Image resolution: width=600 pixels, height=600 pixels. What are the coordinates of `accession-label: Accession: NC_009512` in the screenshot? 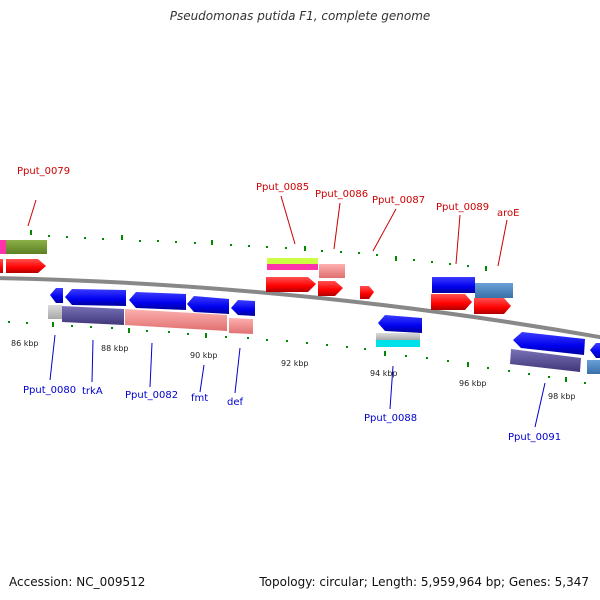 It's located at (77, 582).